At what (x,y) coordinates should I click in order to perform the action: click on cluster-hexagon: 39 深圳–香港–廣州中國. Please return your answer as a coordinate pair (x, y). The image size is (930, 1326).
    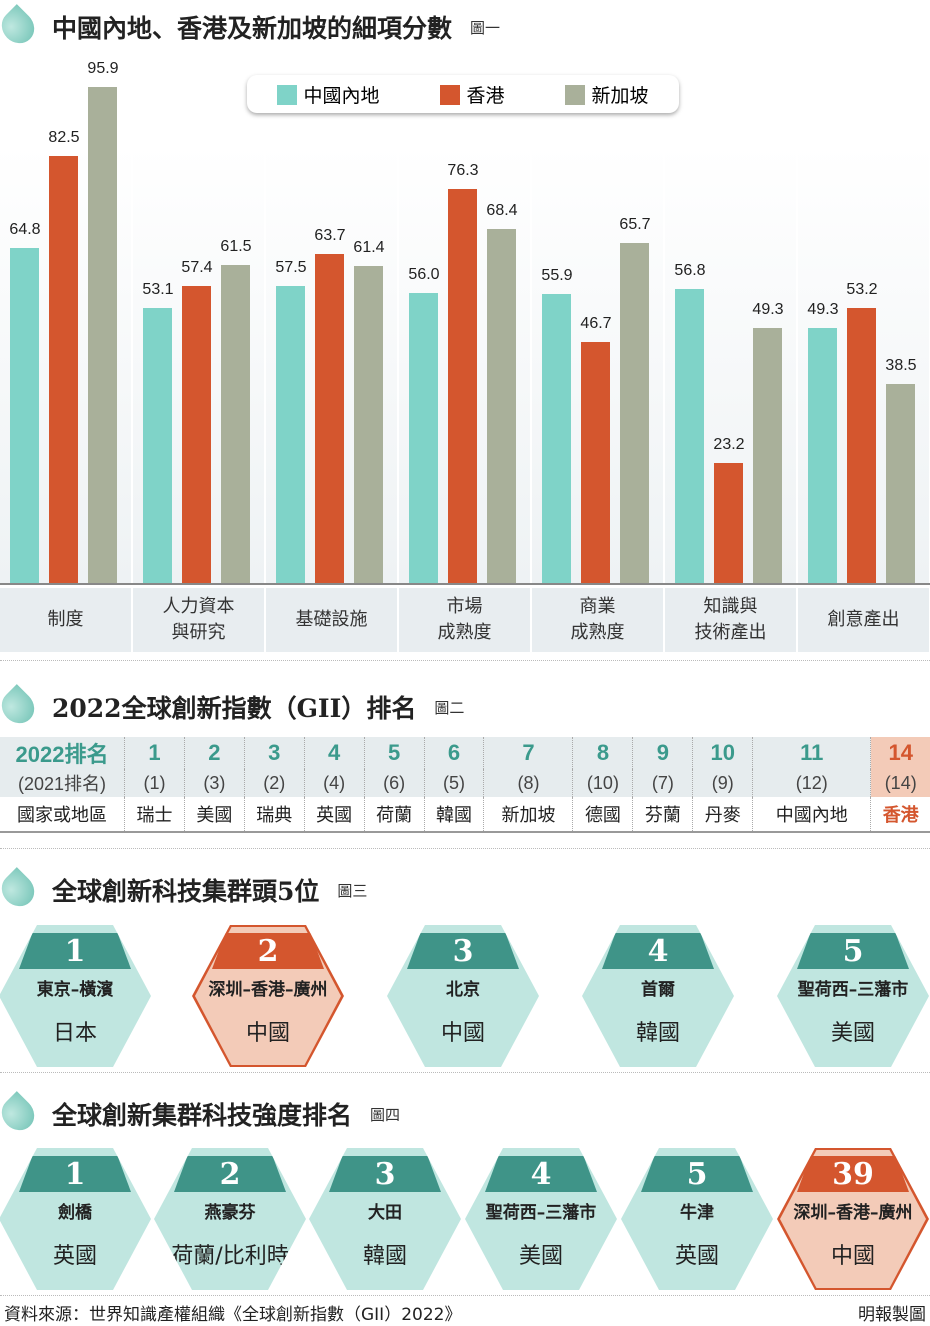
    Looking at the image, I should click on (853, 1219).